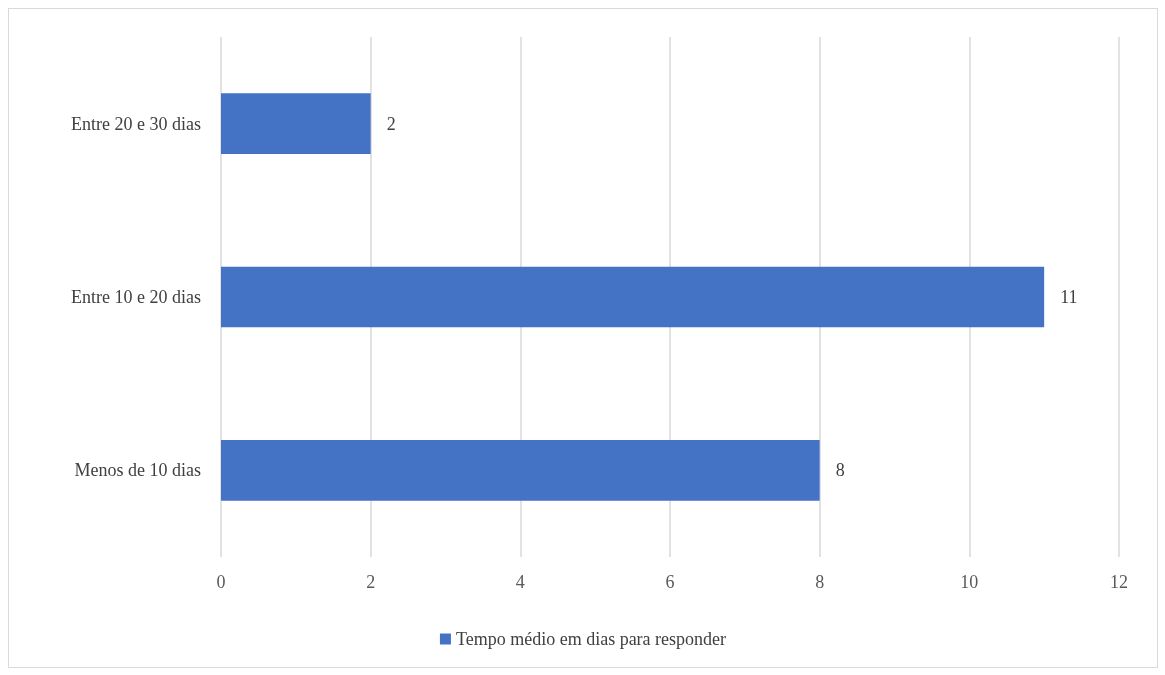  What do you see at coordinates (136, 123) in the screenshot?
I see `y-tick-label: Entre 20 e 30 dias` at bounding box center [136, 123].